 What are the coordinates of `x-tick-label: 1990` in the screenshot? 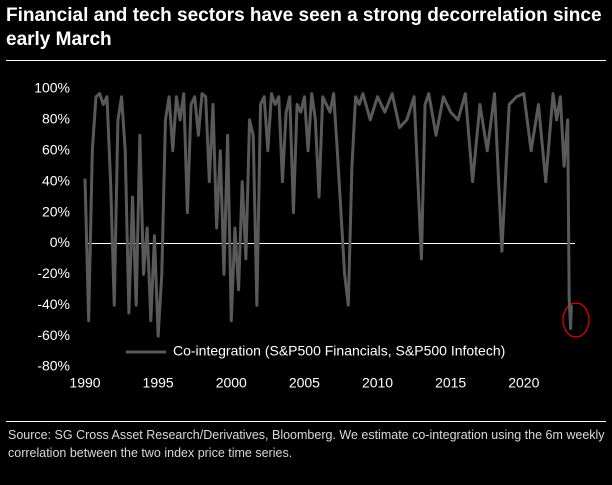 It's located at (84, 383).